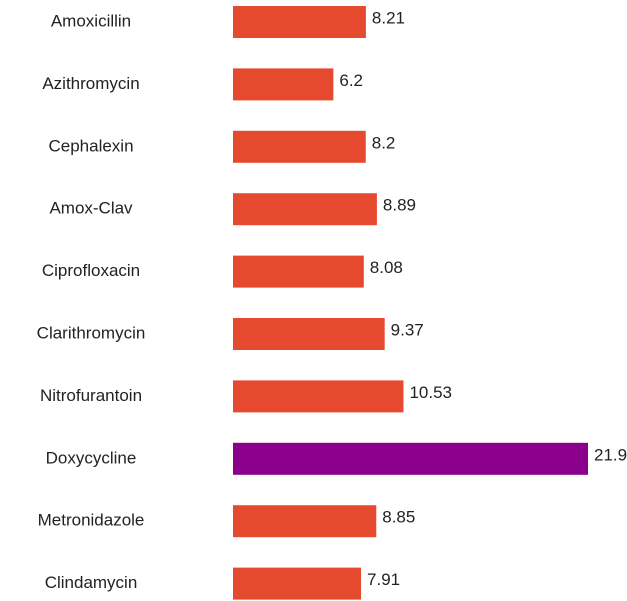  Describe the element at coordinates (386, 267) in the screenshot. I see `value-label: 8.08` at that location.